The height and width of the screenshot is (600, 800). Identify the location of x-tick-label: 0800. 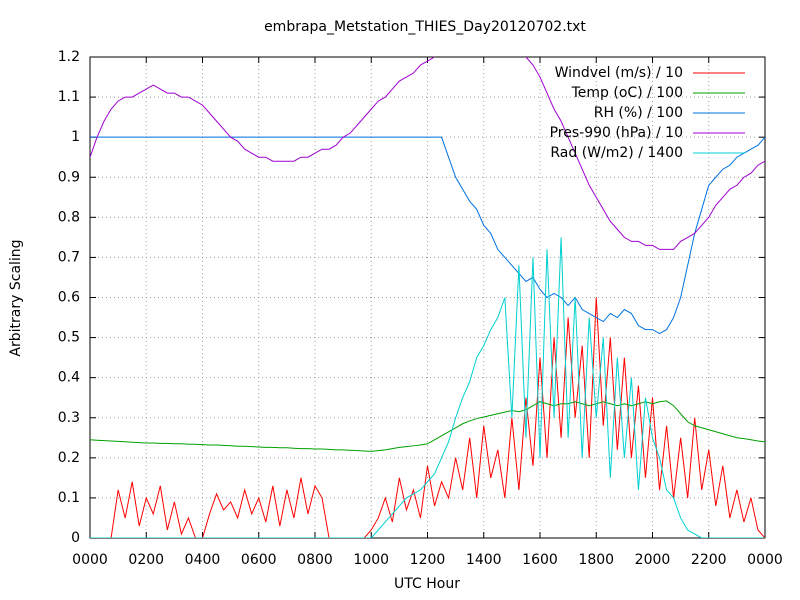
(315, 560).